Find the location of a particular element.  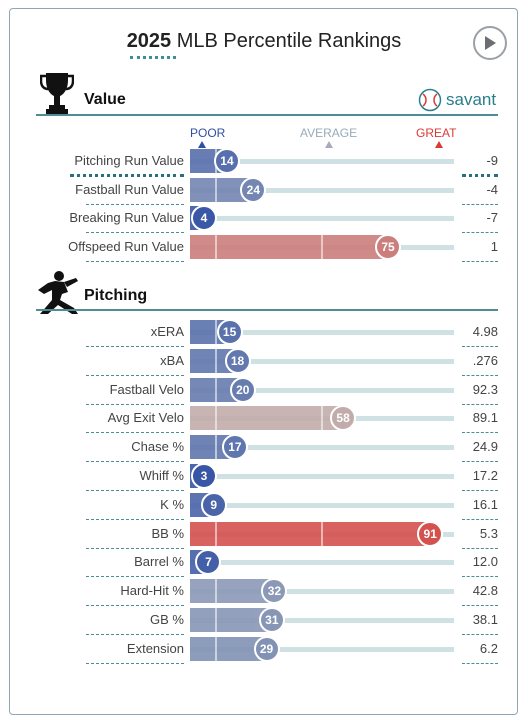

metric-label: BB % is located at coordinates (167, 533).